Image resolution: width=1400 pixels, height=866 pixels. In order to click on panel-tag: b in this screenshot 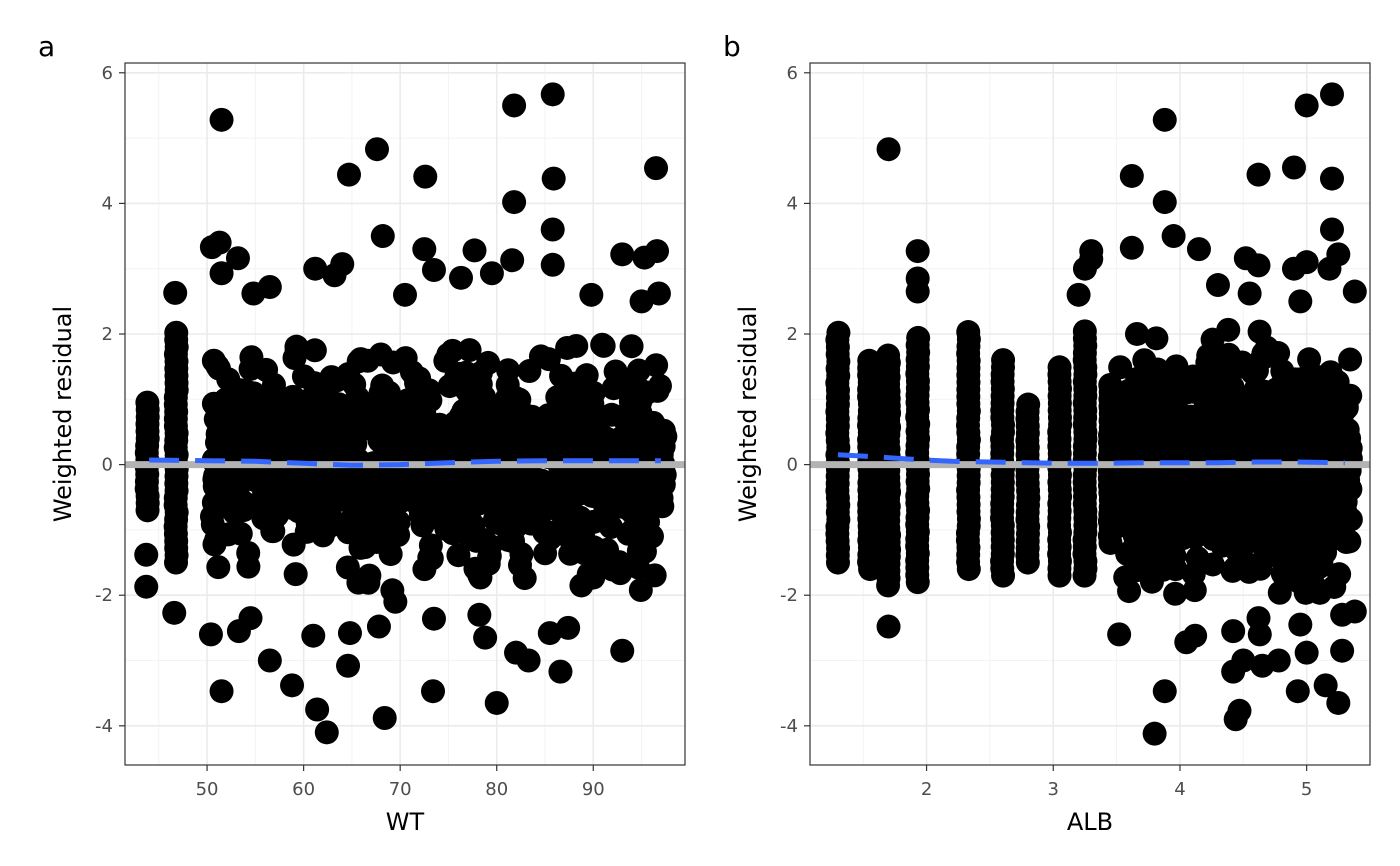, I will do `click(732, 46)`.